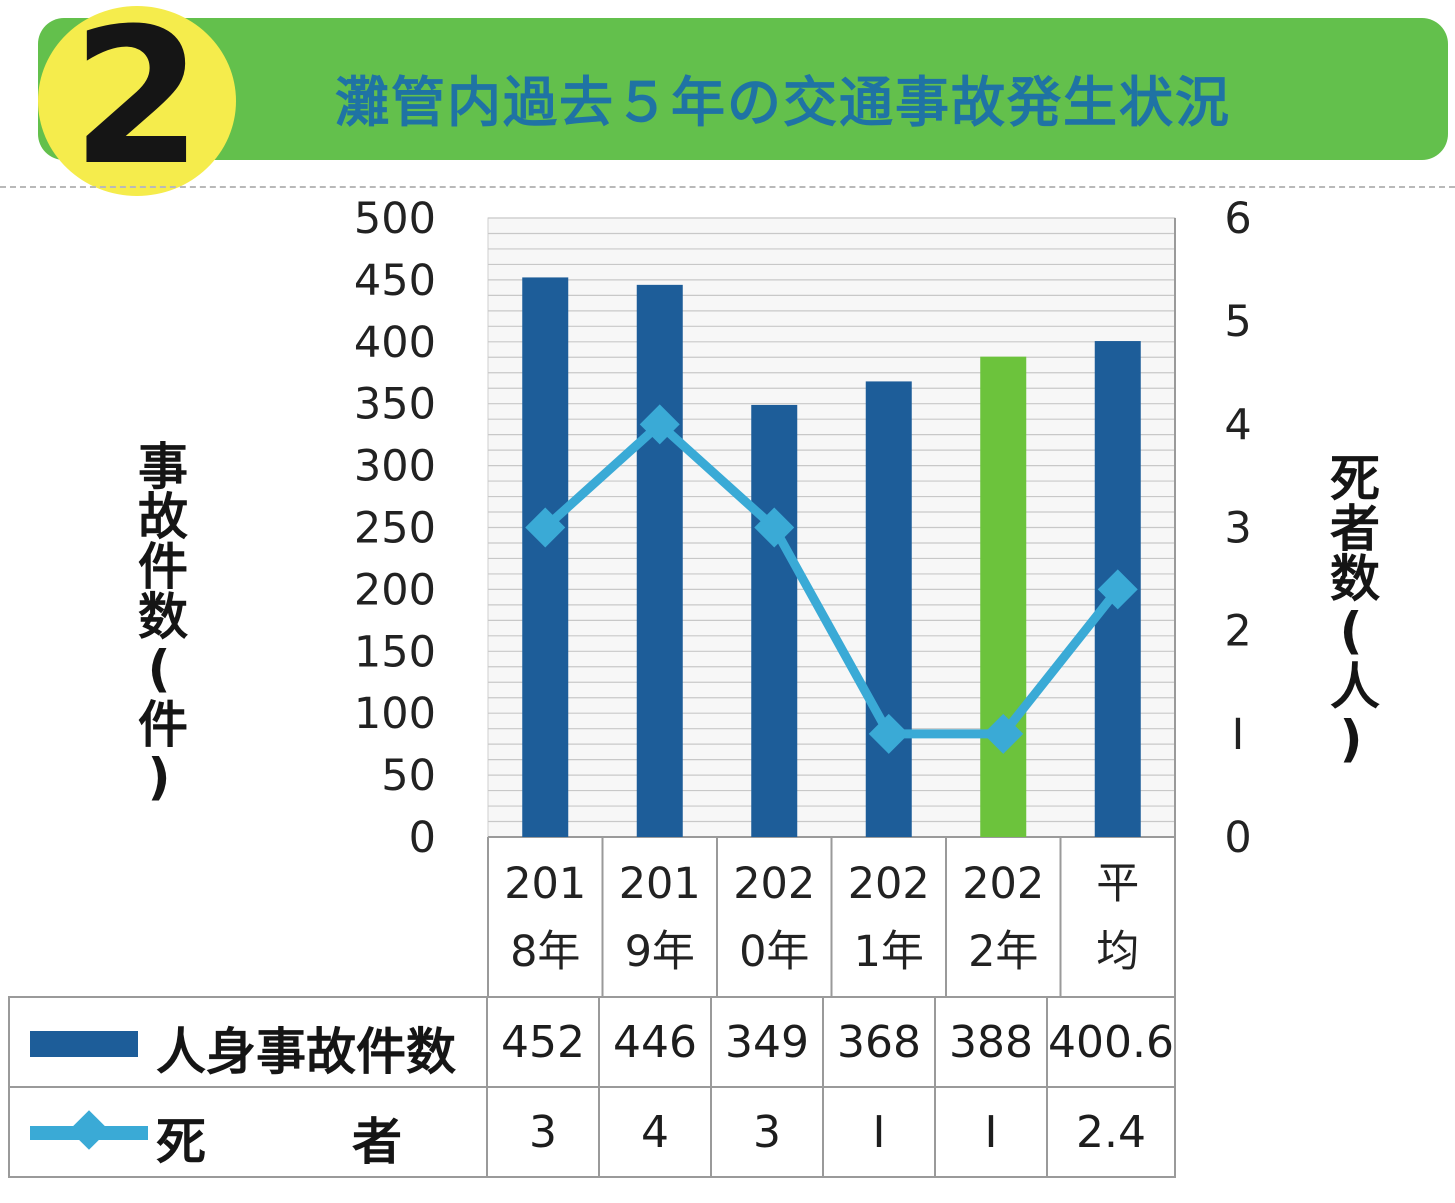 The image size is (1455, 1203). Describe the element at coordinates (1237, 632) in the screenshot. I see `y2-tick-label: 2` at that location.